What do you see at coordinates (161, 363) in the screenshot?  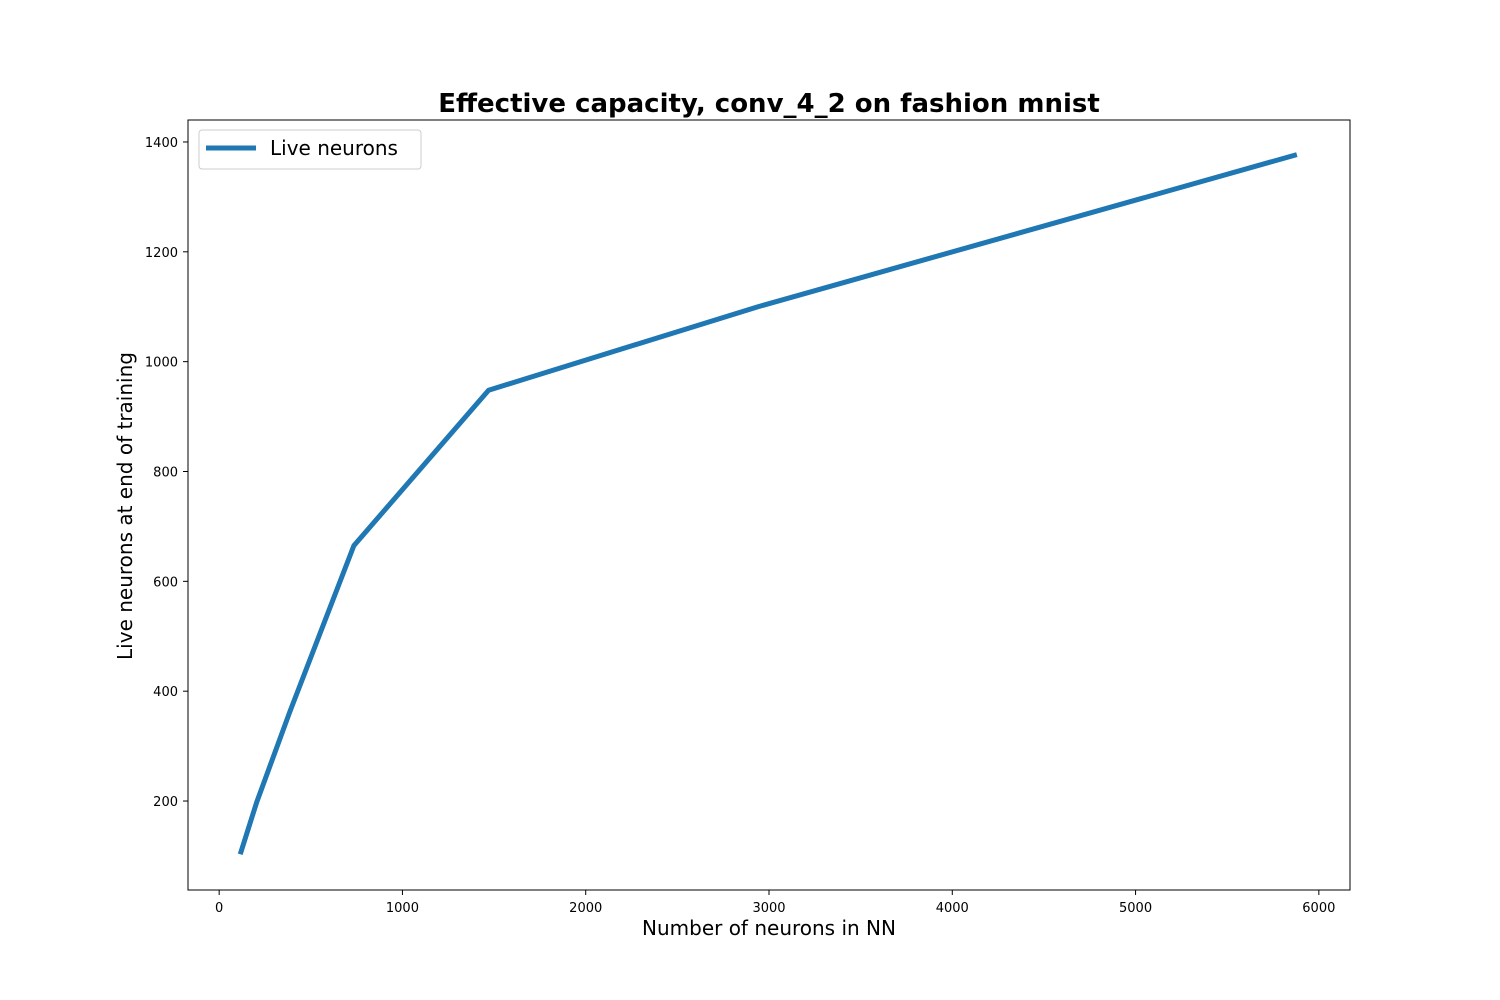 I see `y-tick-label: 1000` at bounding box center [161, 363].